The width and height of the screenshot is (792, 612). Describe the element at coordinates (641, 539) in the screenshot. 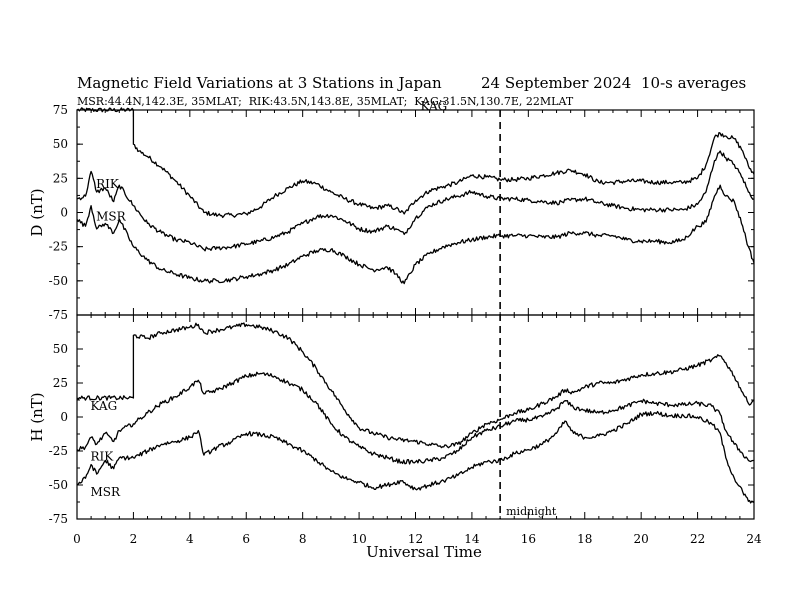

I see `x-tick-label: 20` at that location.